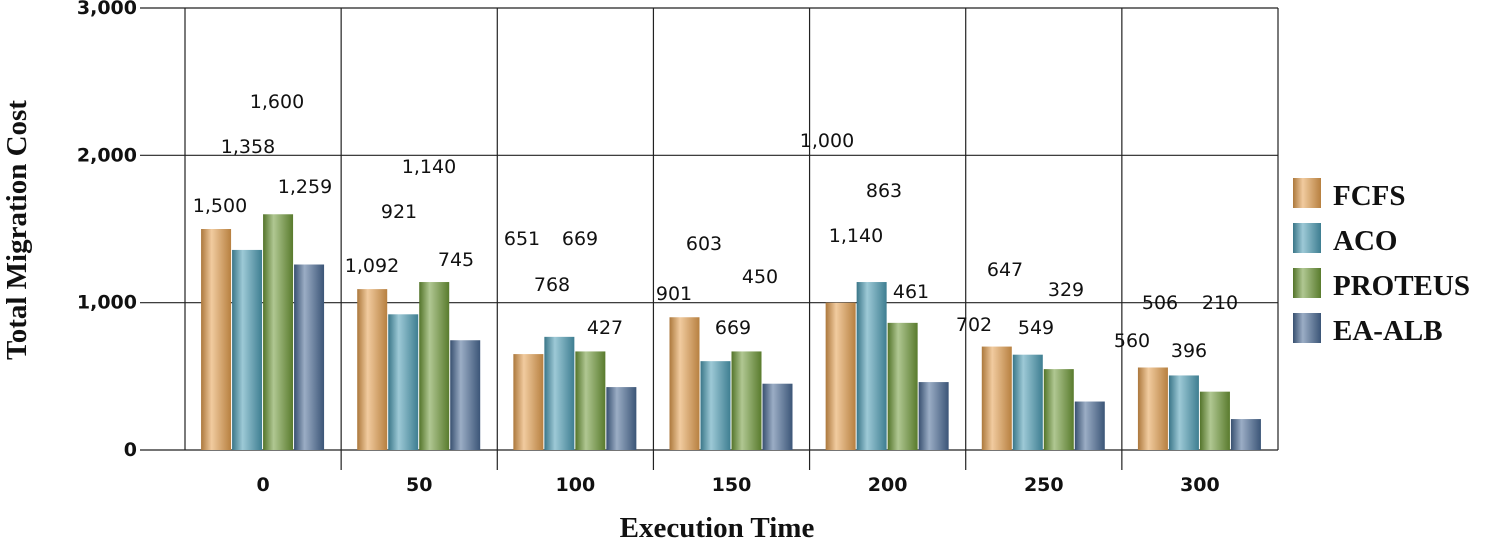 This screenshot has width=1500, height=540. Describe the element at coordinates (1388, 331) in the screenshot. I see `legend-label-ea-alb: EA-ALB` at that location.